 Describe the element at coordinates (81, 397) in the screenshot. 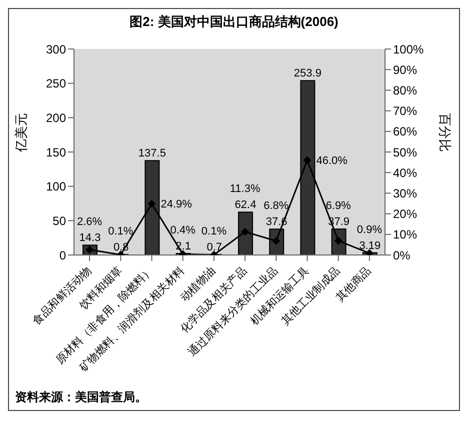

I see `text: 资料来源：美国普查局。` at that location.